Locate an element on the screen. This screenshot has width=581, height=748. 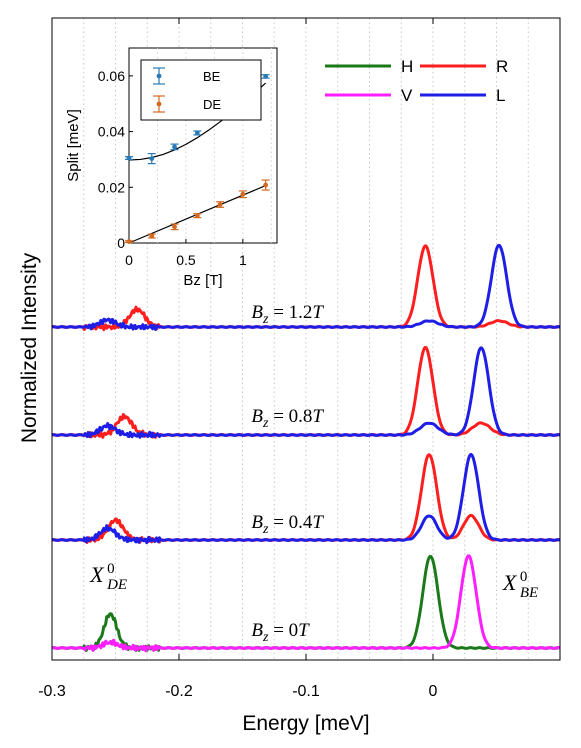
inset-legend-marker-DE is located at coordinates (159, 104).